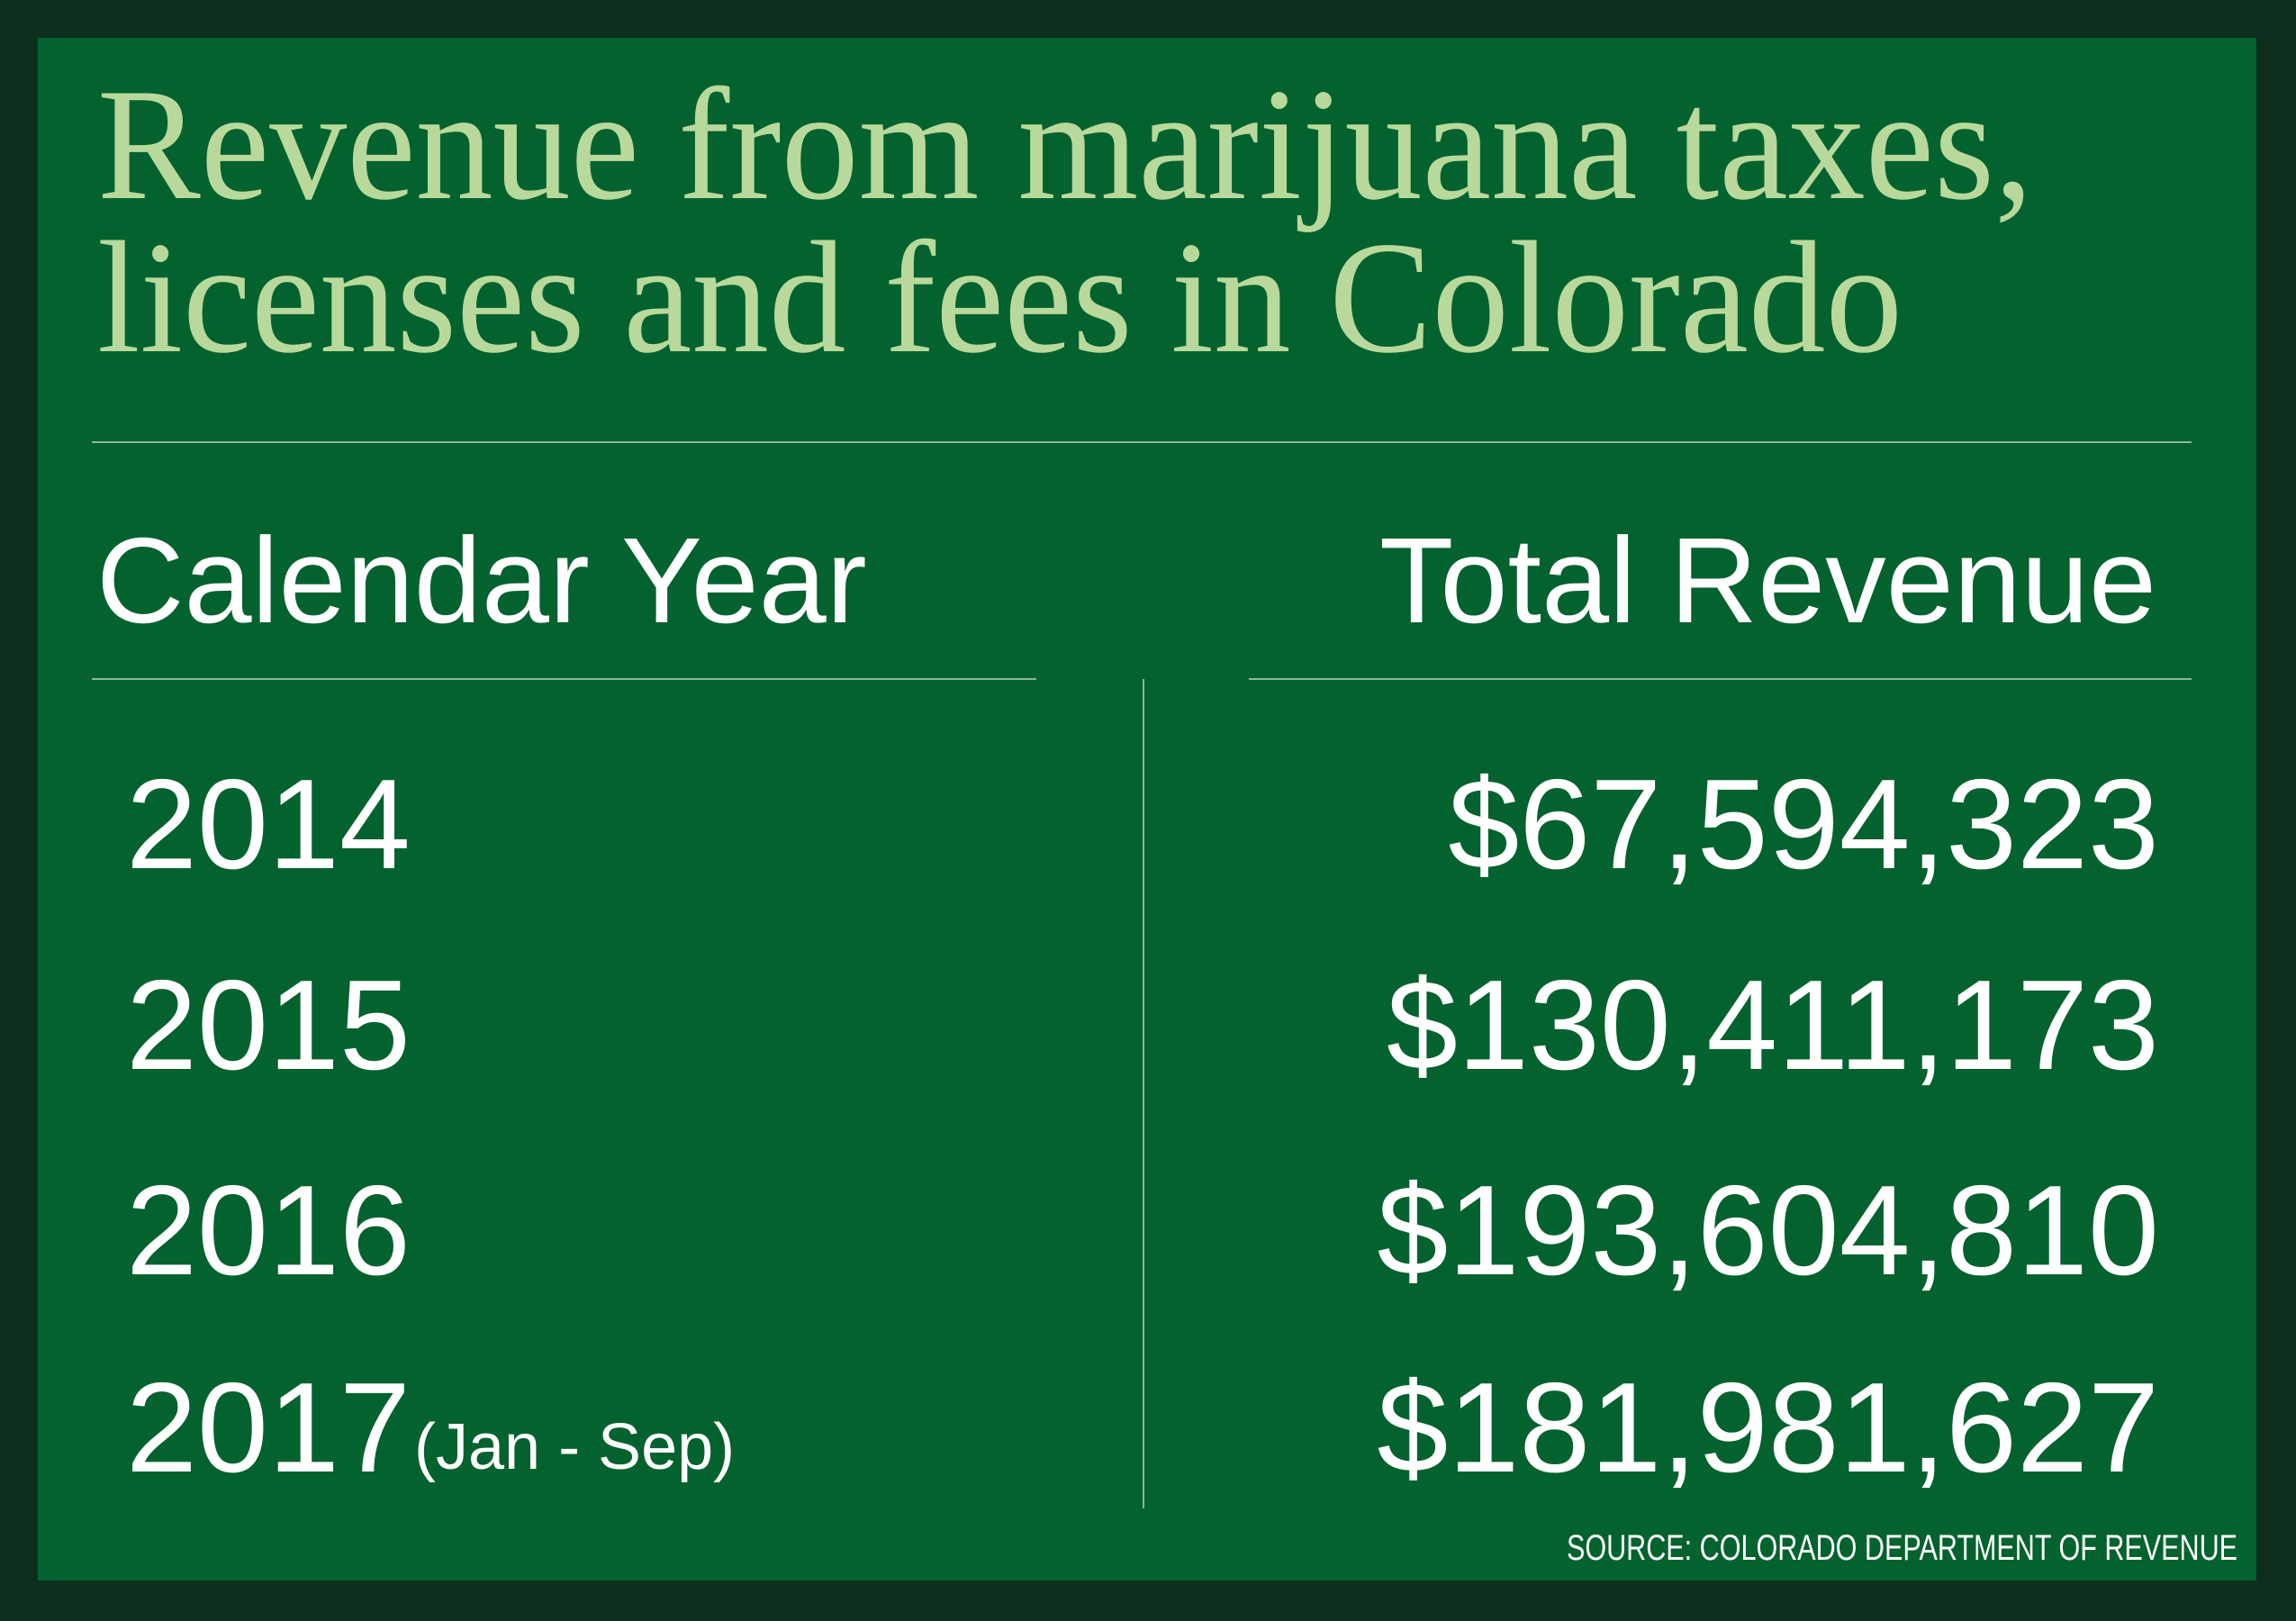  I want to click on title-line: Revenue from marijuana taxes,, so click(1065, 144).